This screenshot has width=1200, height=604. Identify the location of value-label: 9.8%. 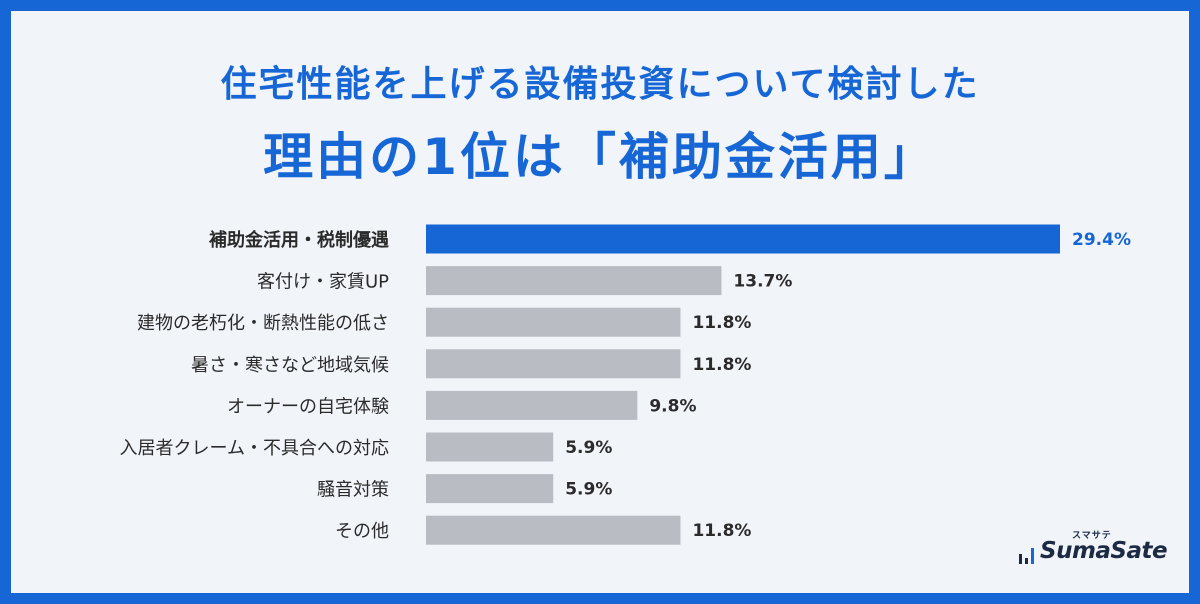
(672, 406).